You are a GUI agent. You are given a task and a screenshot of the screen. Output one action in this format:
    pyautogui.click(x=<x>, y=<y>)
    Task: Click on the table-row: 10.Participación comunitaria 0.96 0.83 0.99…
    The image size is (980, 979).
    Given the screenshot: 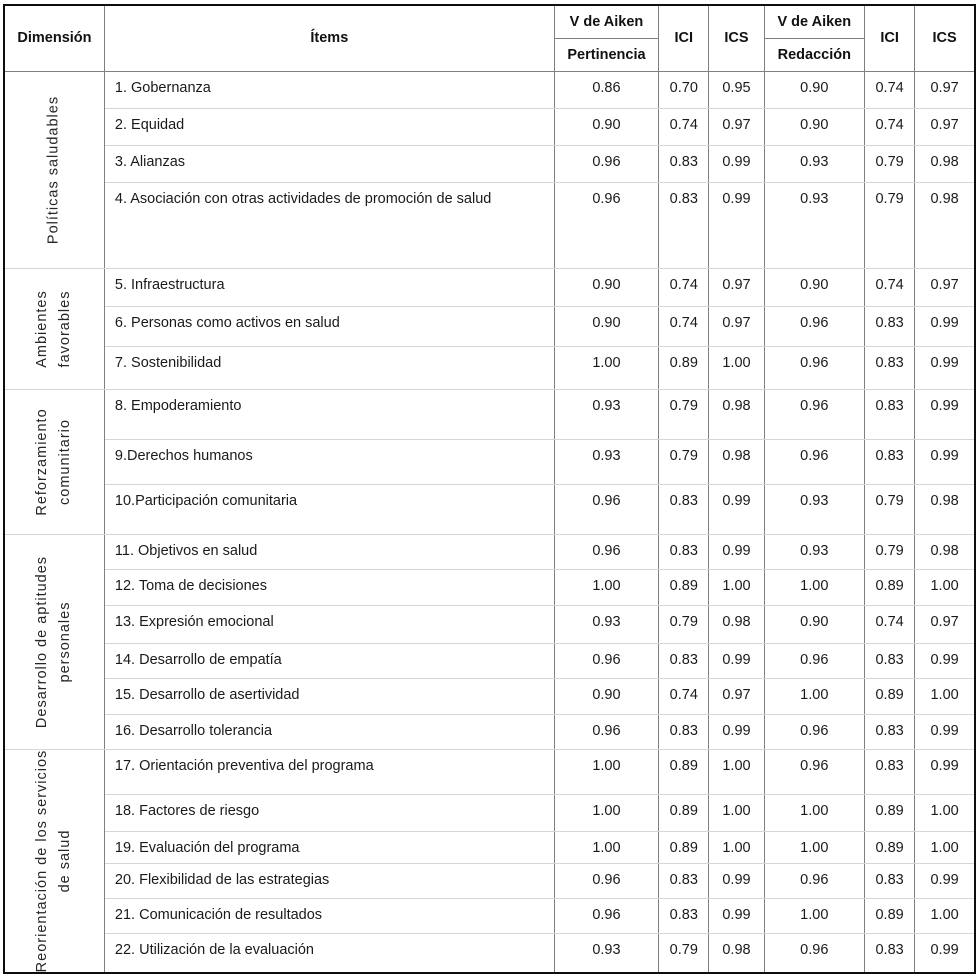 What is the action you would take?
    pyautogui.click(x=490, y=509)
    